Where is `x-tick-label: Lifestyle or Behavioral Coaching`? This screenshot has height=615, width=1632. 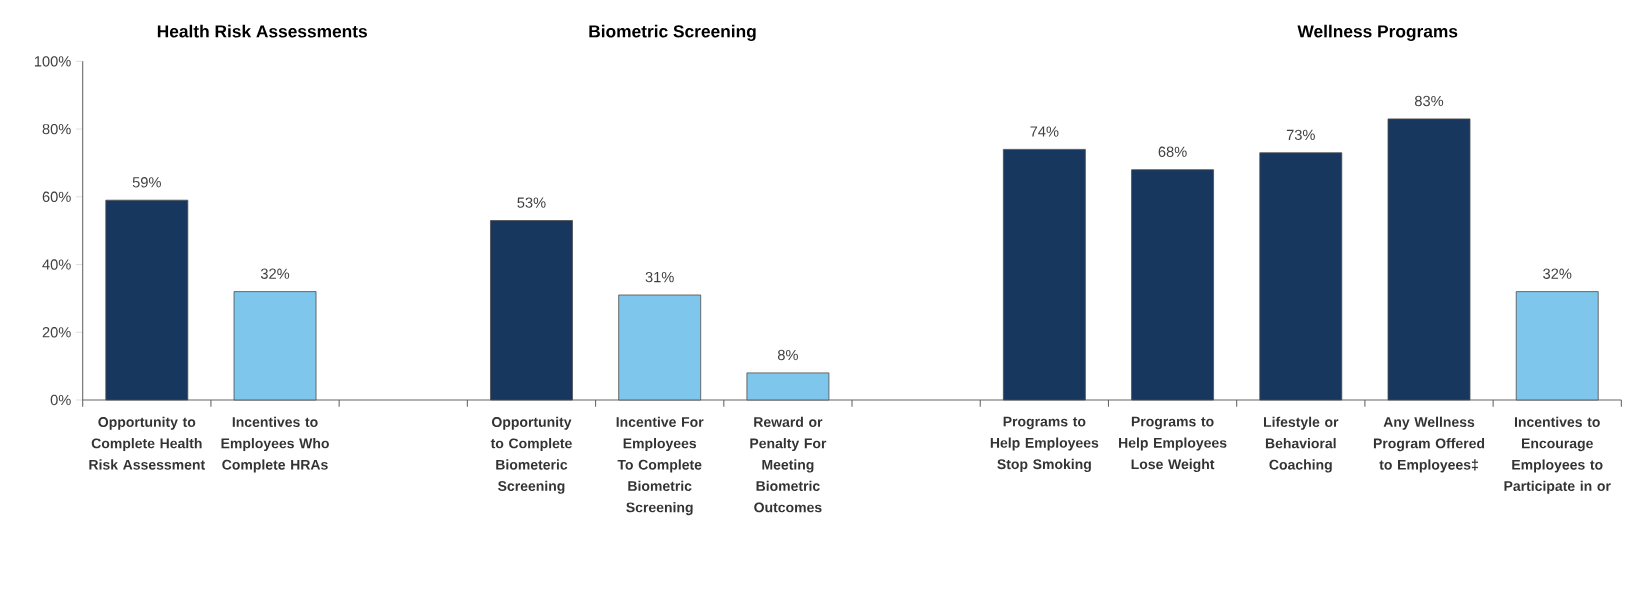
x-tick-label: Lifestyle or Behavioral Coaching is located at coordinates (1301, 444).